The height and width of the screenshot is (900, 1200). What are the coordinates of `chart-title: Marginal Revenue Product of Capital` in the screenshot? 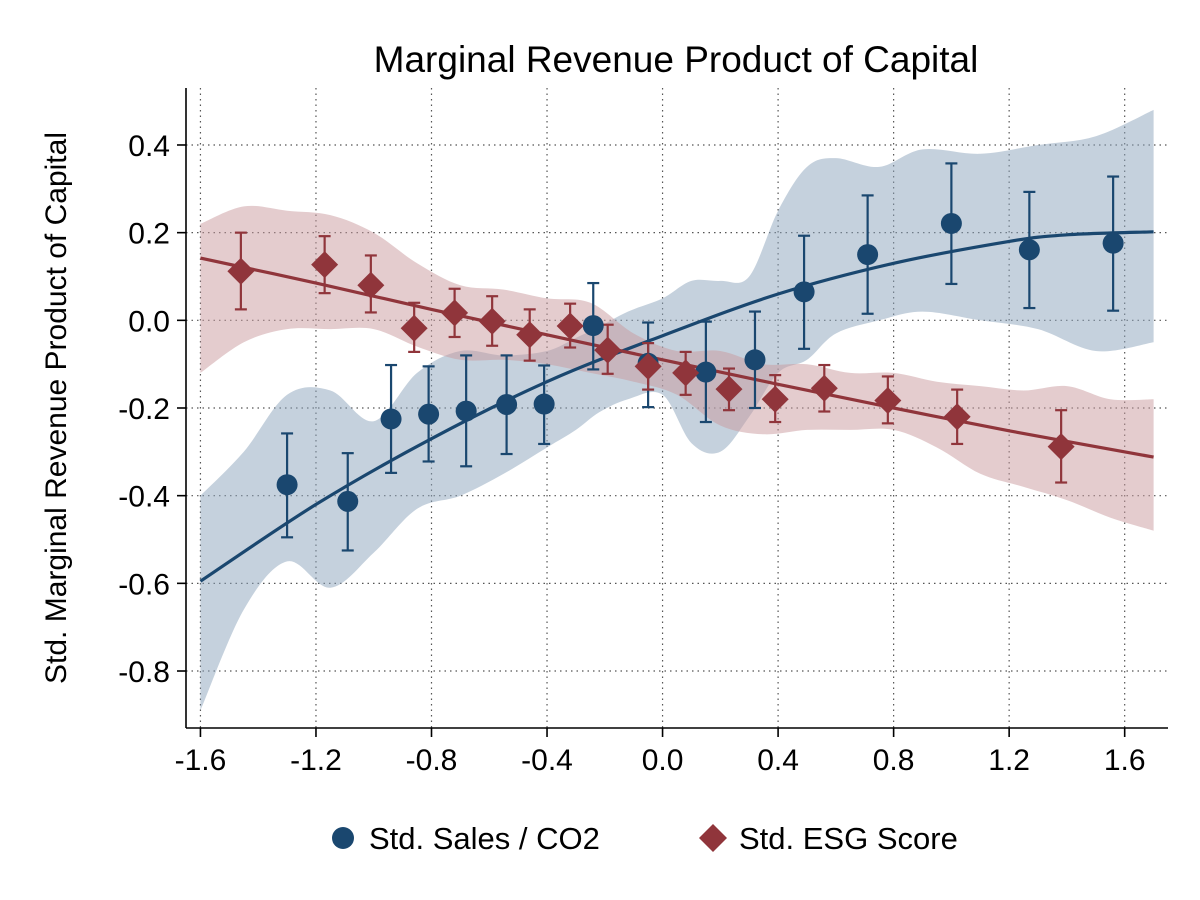 It's located at (676, 59).